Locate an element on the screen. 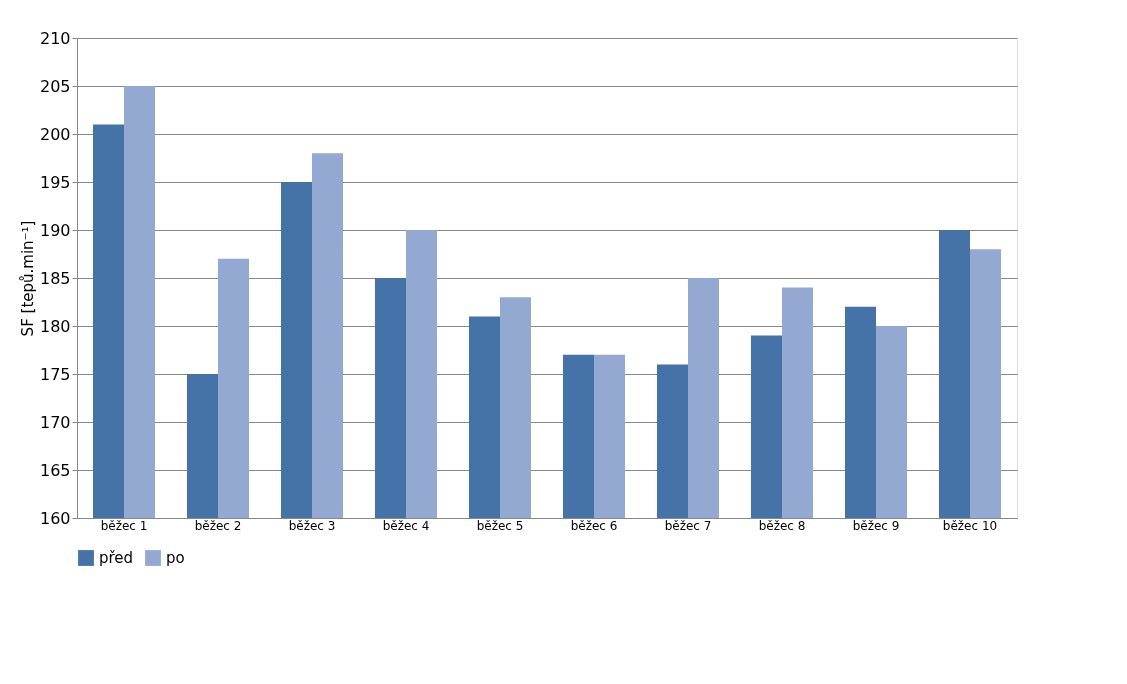  y-tick-label: 175 is located at coordinates (55, 374).